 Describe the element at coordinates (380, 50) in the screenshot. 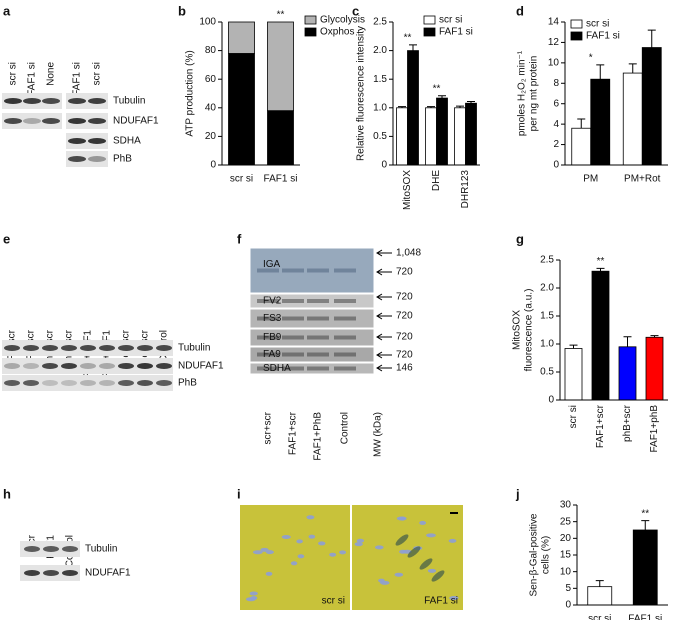

I see `y-tick-label: 2.0` at that location.